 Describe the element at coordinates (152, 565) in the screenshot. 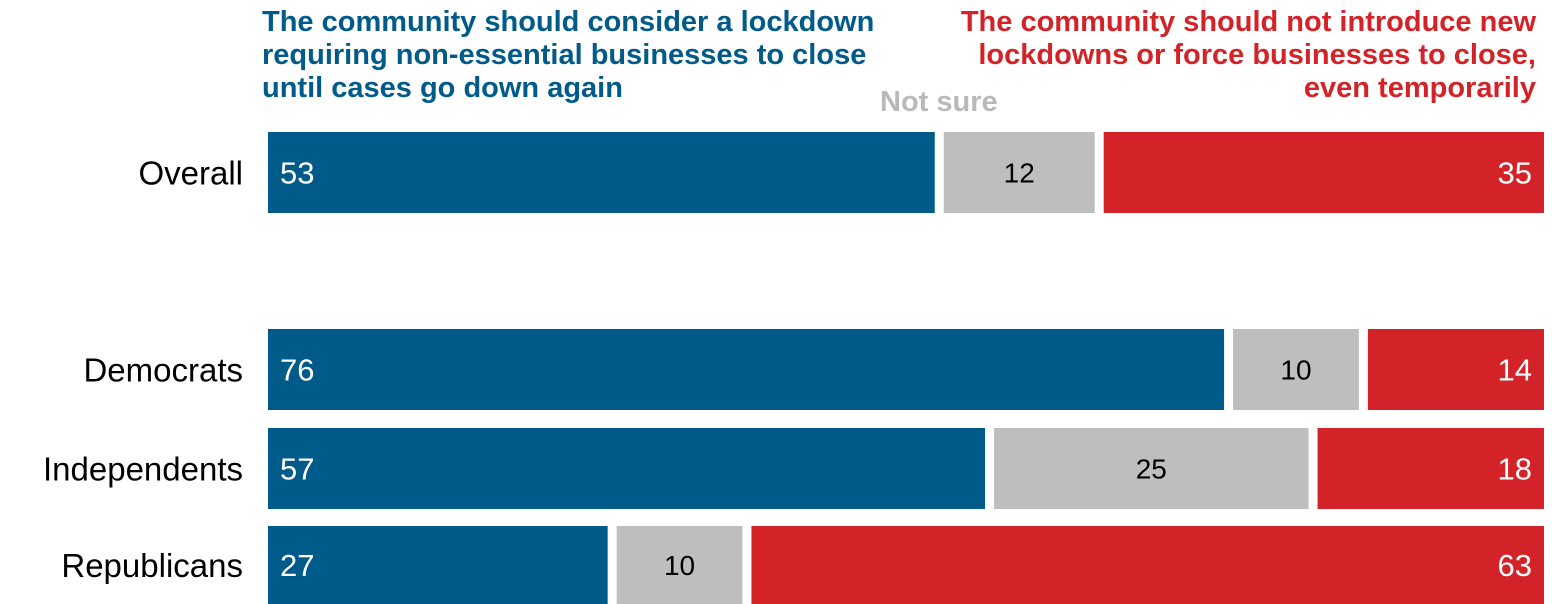

I see `row-label-republicans: Republicans` at that location.